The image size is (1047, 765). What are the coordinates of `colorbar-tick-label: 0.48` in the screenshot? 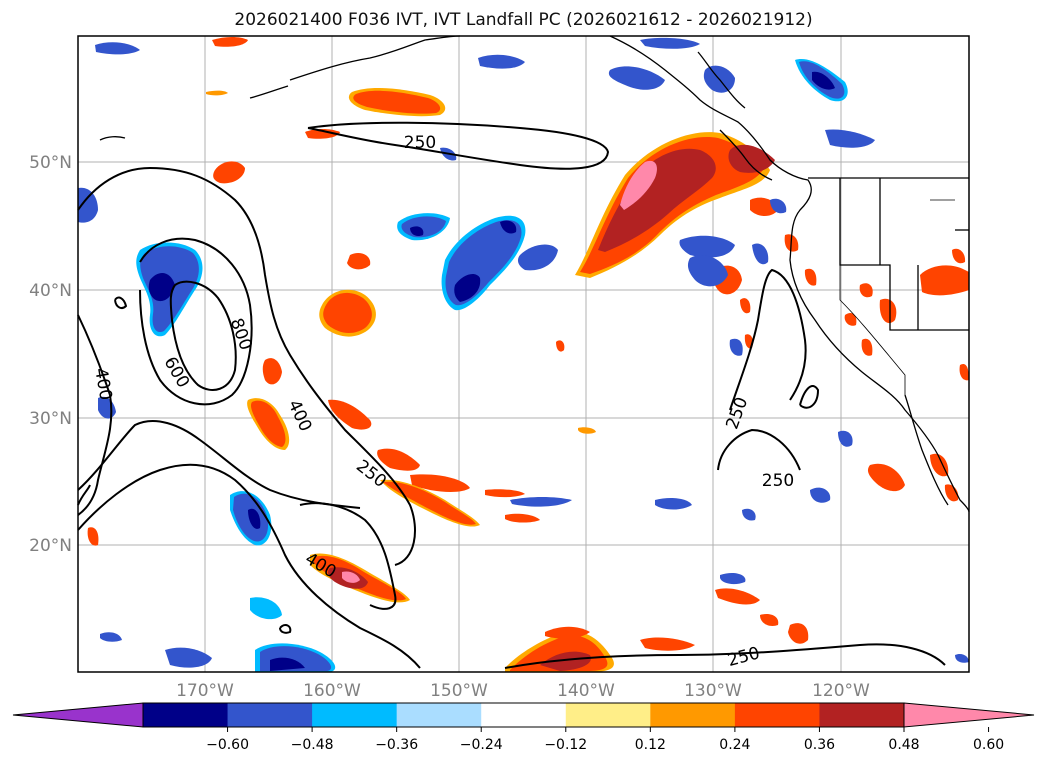 It's located at (903, 745).